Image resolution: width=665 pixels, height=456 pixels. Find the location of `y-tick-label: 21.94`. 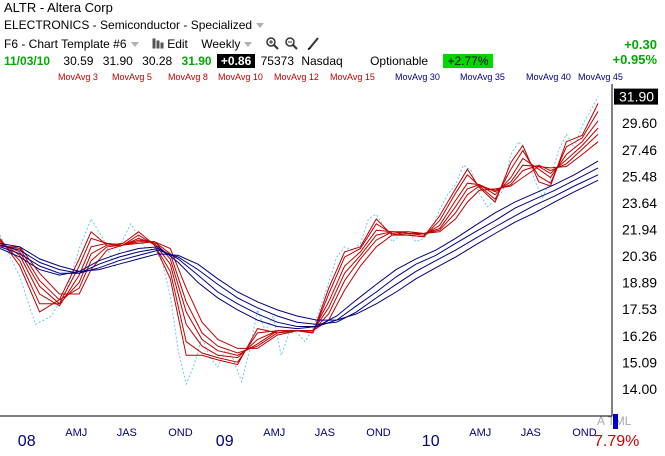

y-tick-label: 21.94 is located at coordinates (639, 230).